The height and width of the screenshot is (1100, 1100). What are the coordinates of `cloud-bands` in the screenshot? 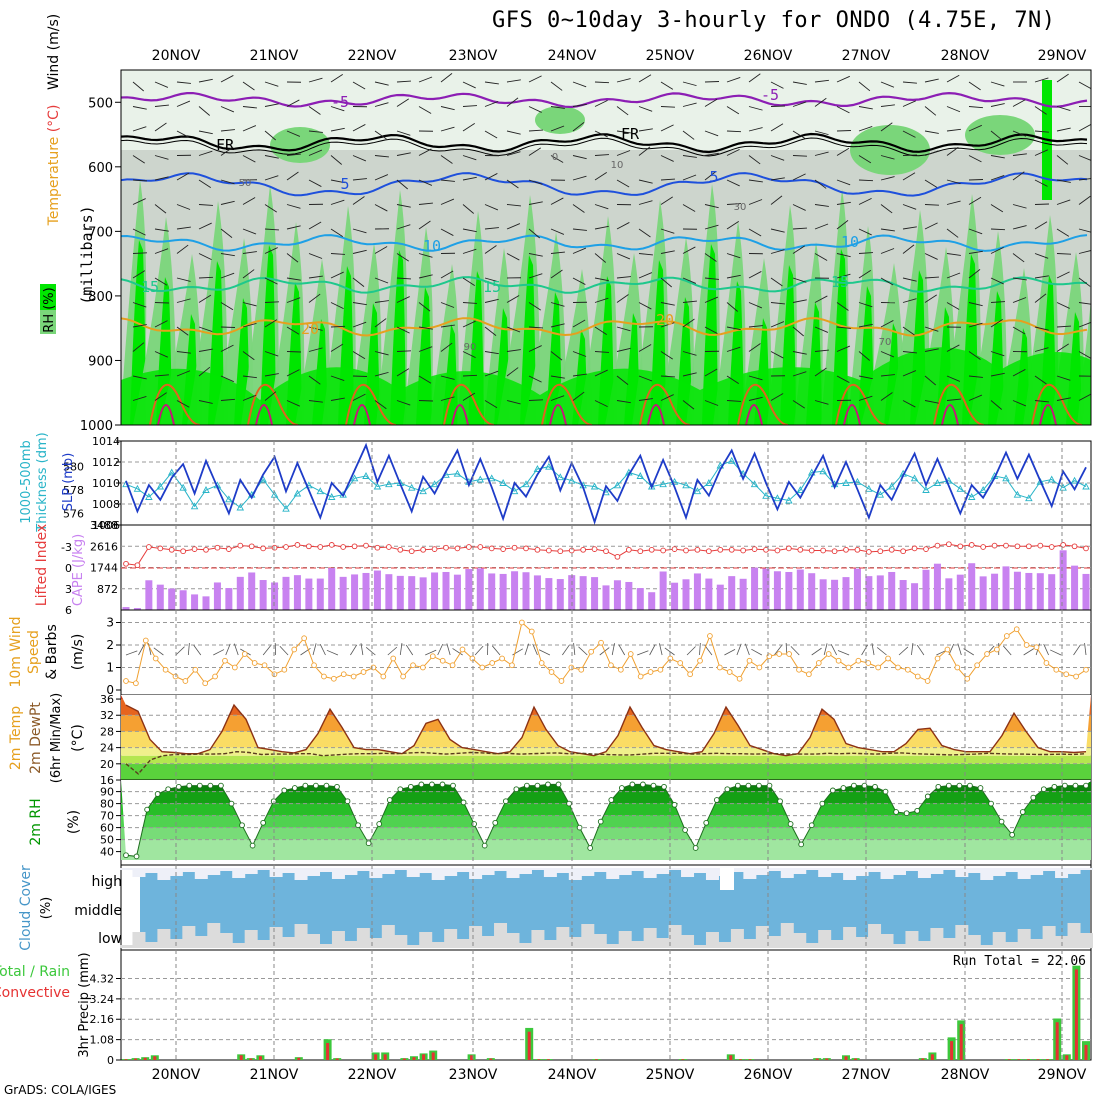 It's located at (606, 908).